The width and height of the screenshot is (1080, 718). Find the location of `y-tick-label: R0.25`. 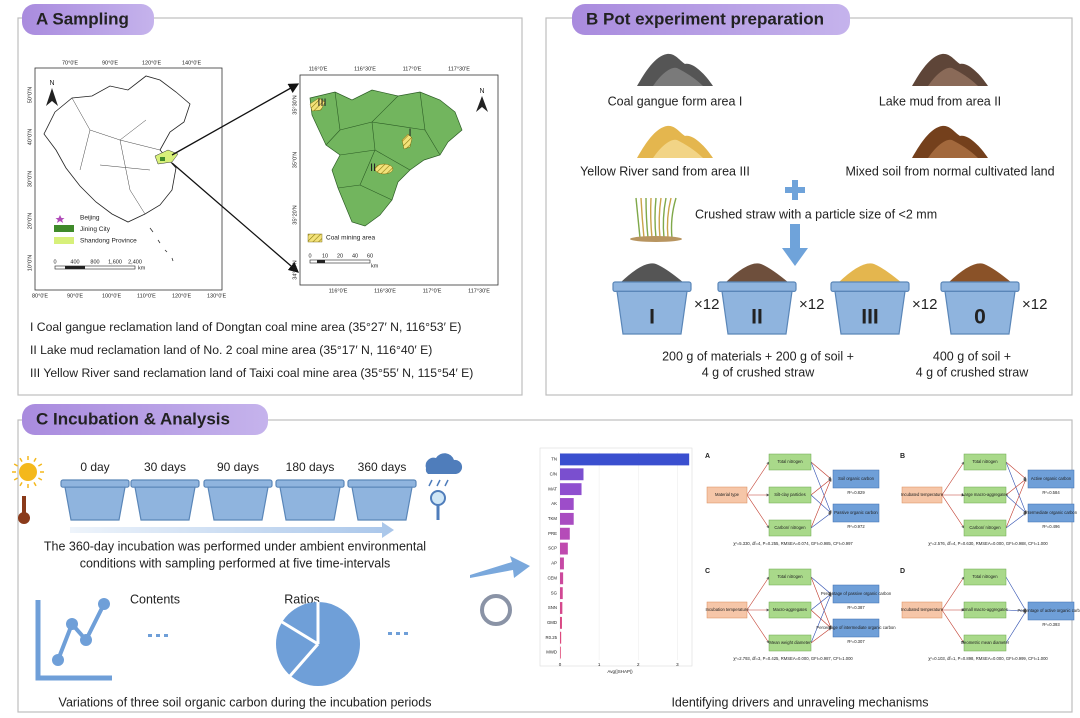

y-tick-label: R0.25 is located at coordinates (552, 637).